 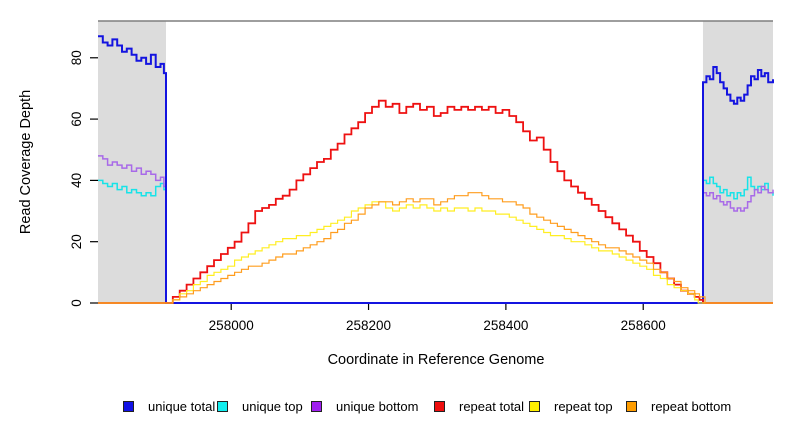 What do you see at coordinates (583, 406) in the screenshot?
I see `legend-label: repeat top` at bounding box center [583, 406].